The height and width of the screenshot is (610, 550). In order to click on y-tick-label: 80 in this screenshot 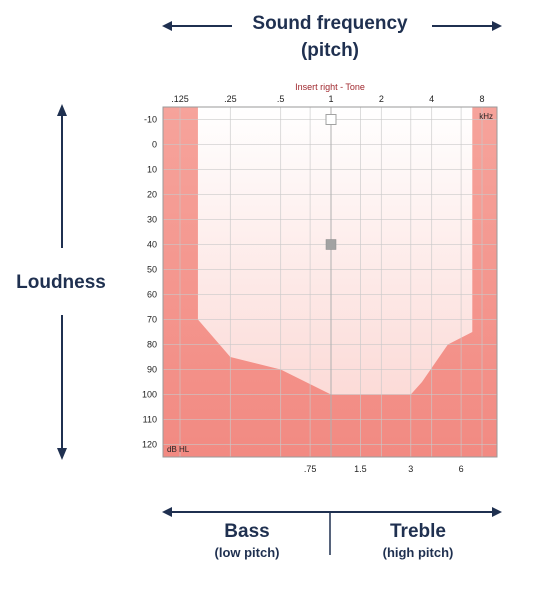, I will do `click(152, 345)`.